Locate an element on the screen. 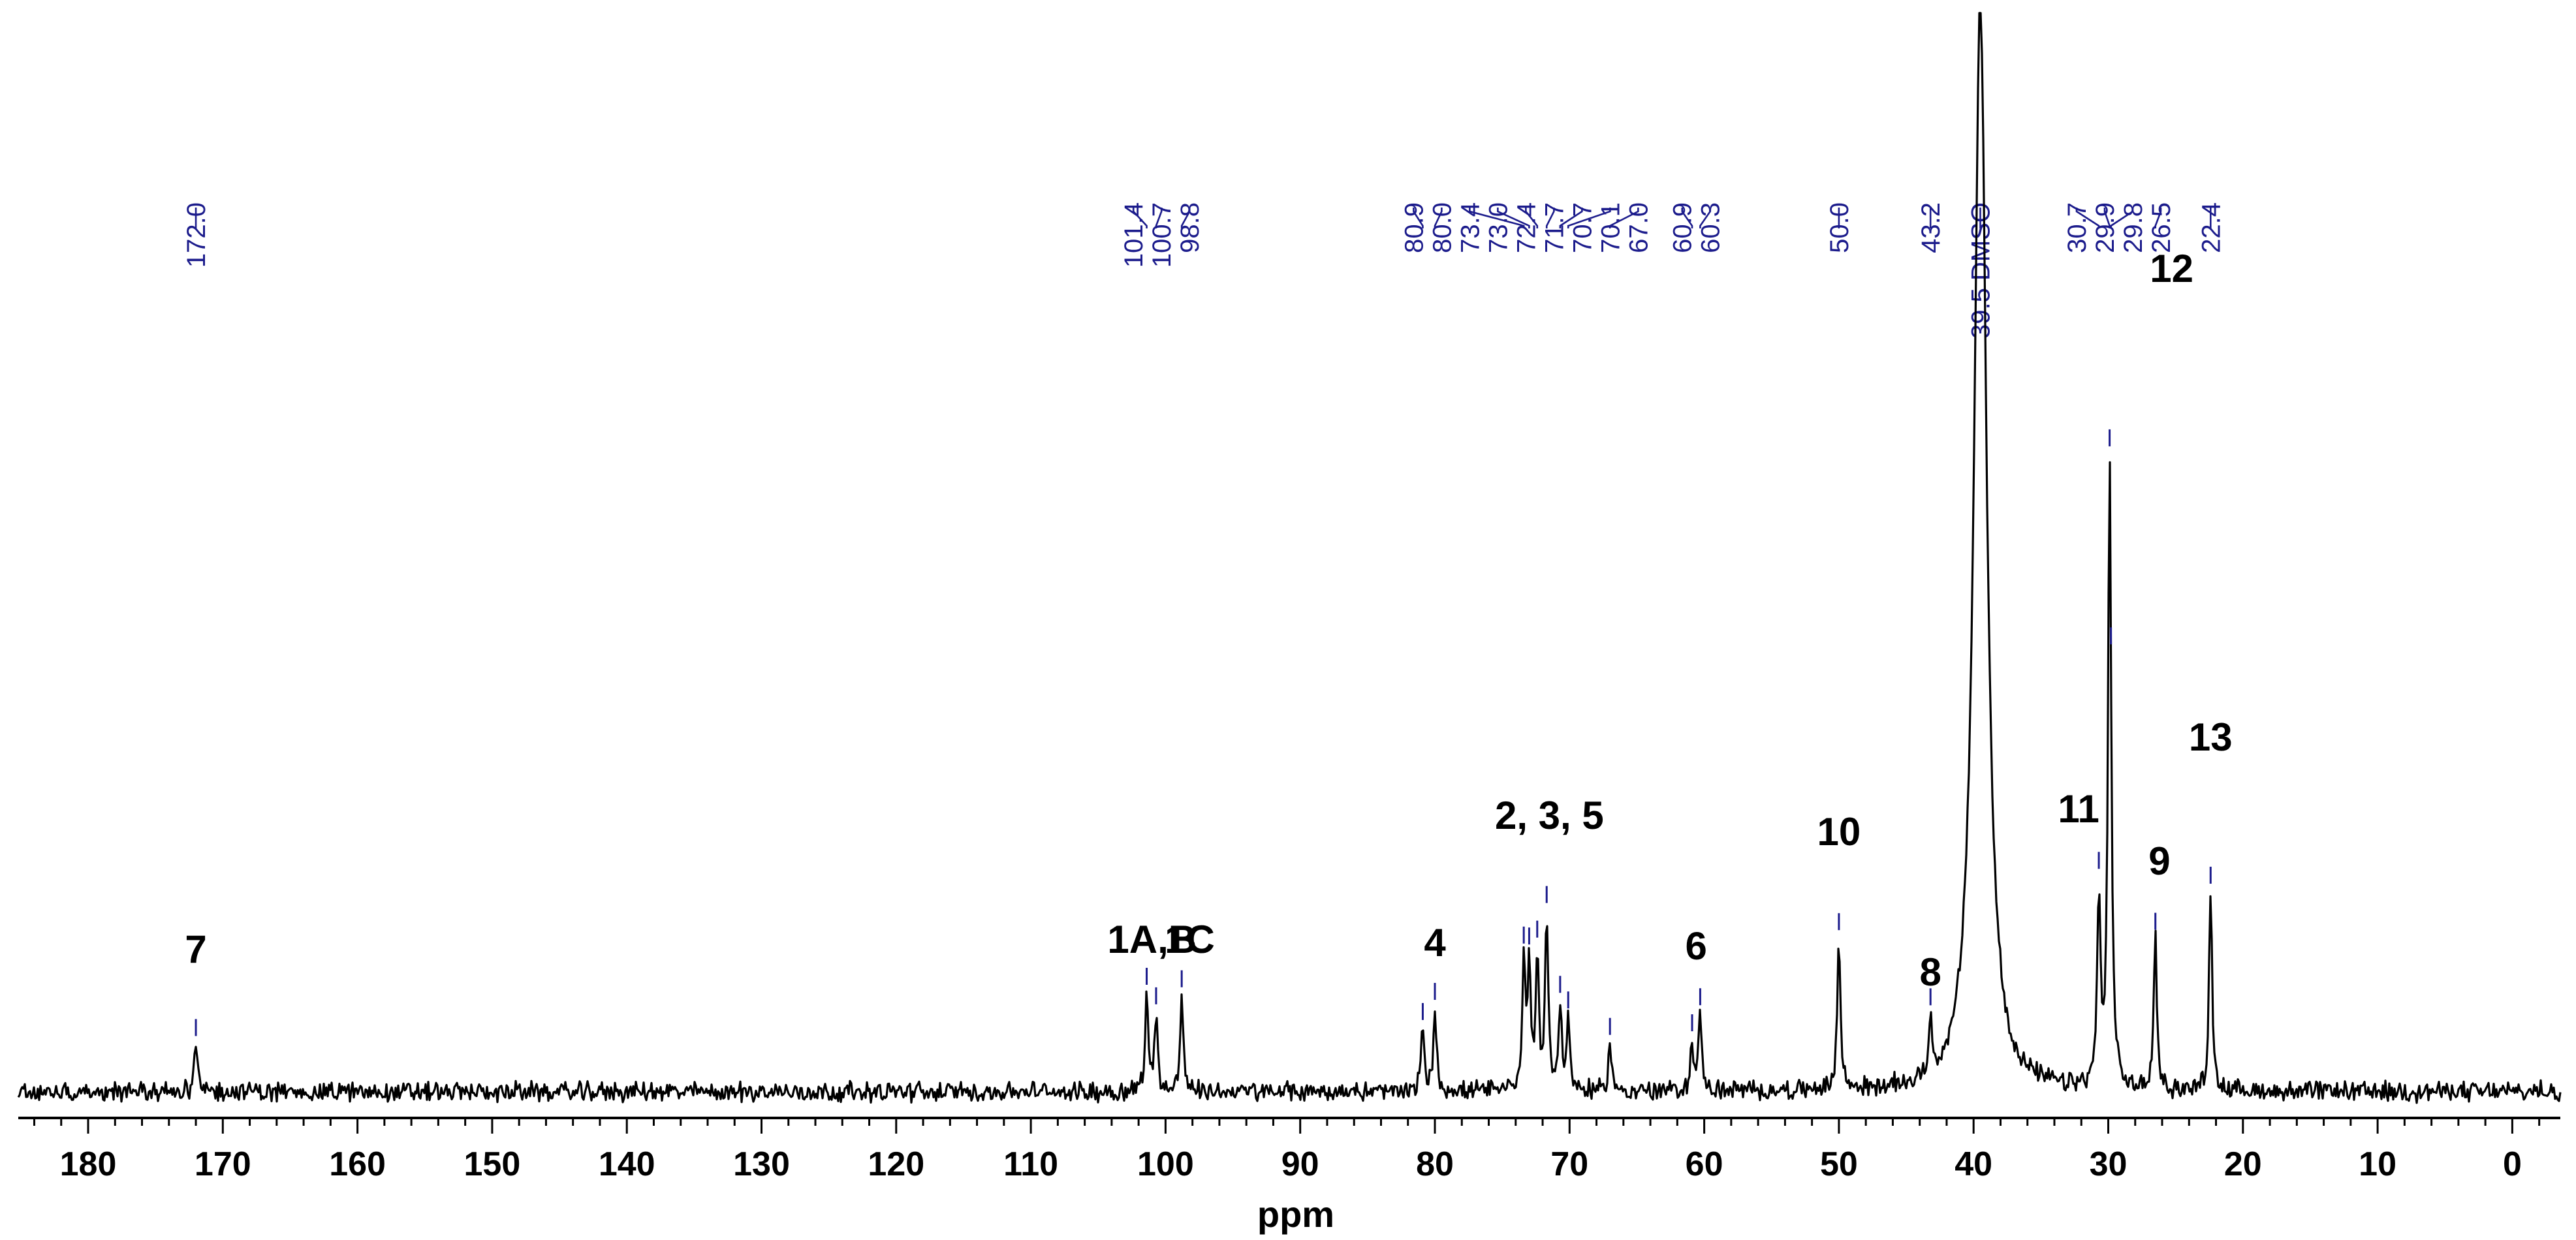  shift-label: 72.4 is located at coordinates (1526, 227).